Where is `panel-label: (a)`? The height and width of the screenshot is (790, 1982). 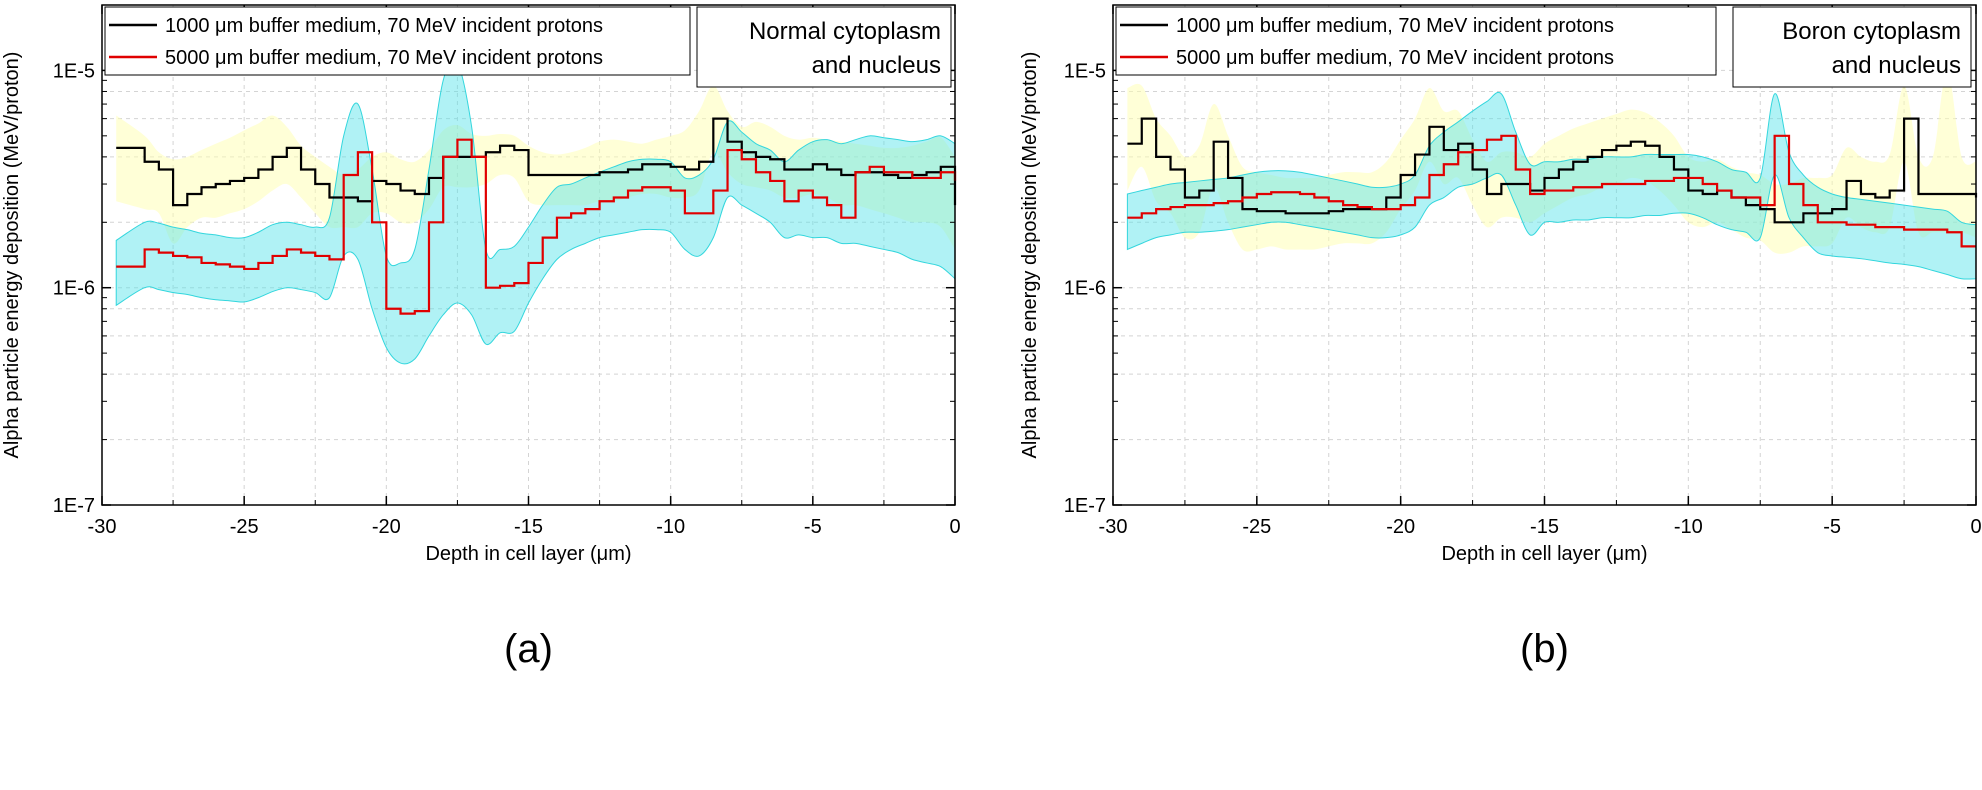
panel-label: (a) is located at coordinates (528, 649).